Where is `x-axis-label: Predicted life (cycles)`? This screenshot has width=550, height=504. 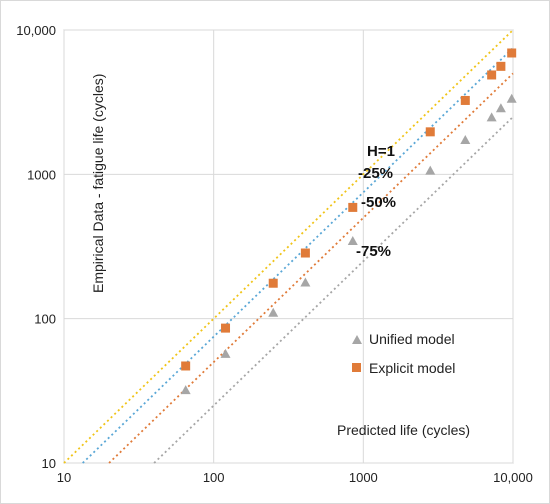 x-axis-label: Predicted life (cycles) is located at coordinates (403, 430).